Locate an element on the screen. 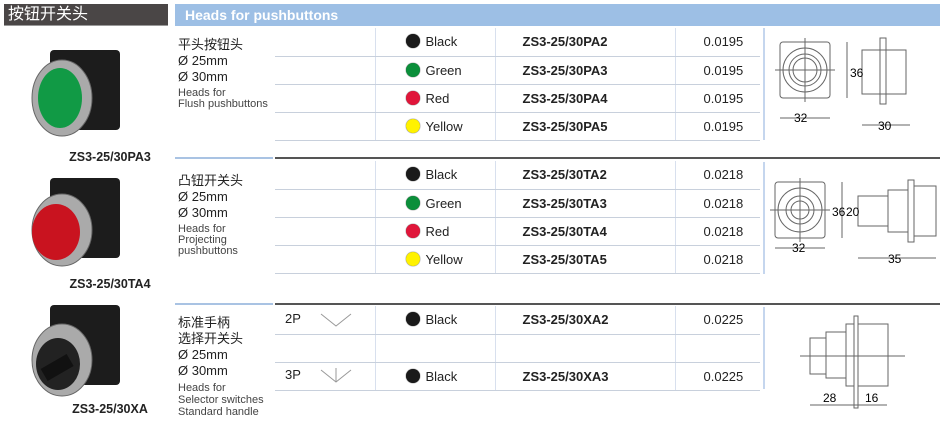 Image resolution: width=940 pixels, height=428 pixels. product-model: ZS3-25/30XA is located at coordinates (110, 409).